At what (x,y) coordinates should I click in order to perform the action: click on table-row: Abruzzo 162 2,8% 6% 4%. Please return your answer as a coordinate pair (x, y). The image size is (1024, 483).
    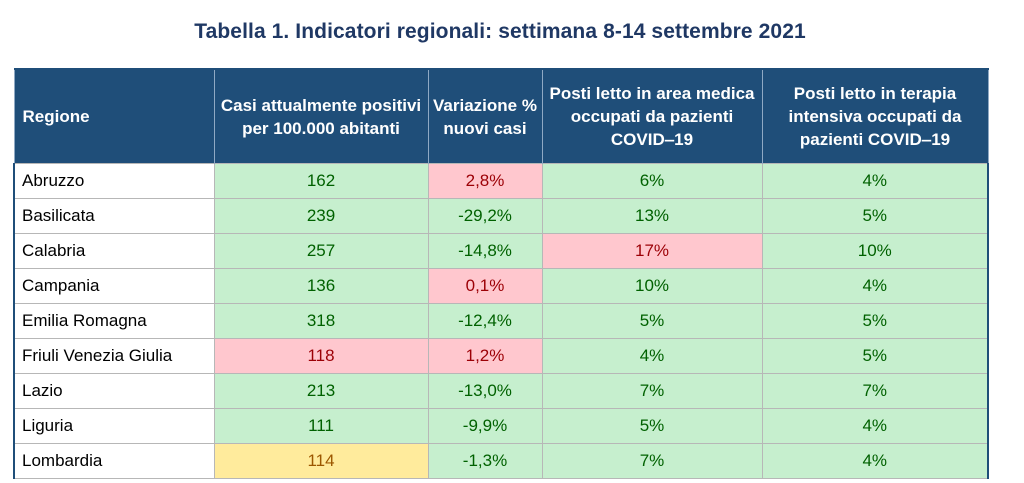
    Looking at the image, I should click on (501, 181).